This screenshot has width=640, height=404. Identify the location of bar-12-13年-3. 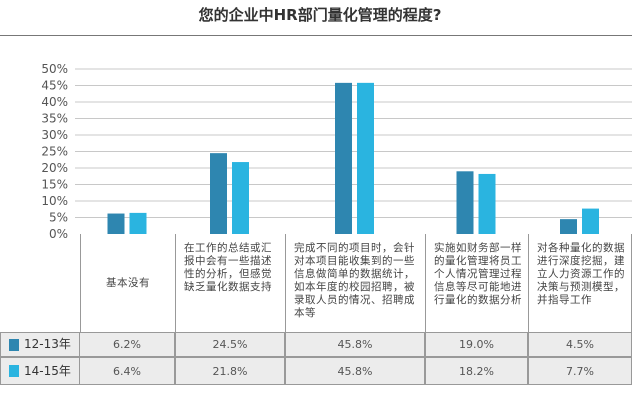
(343, 158).